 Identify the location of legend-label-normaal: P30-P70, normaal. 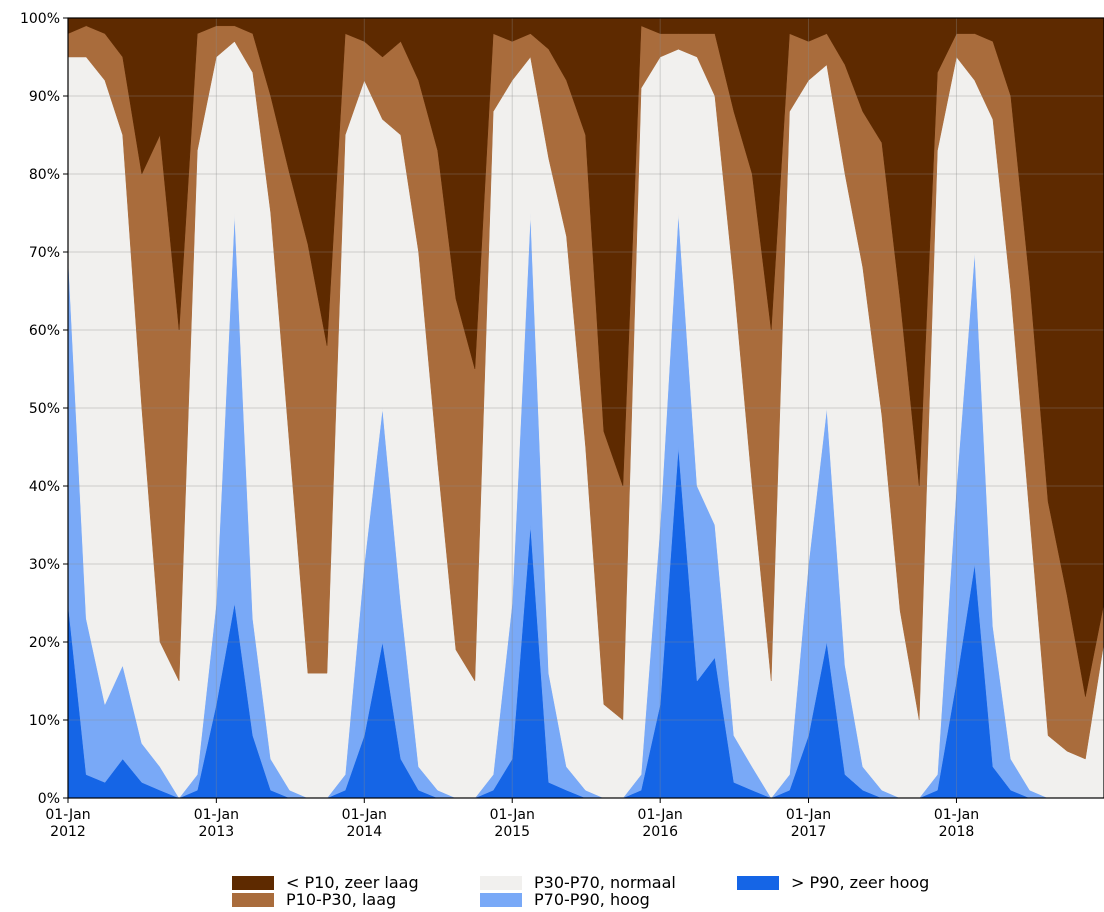
(605, 882).